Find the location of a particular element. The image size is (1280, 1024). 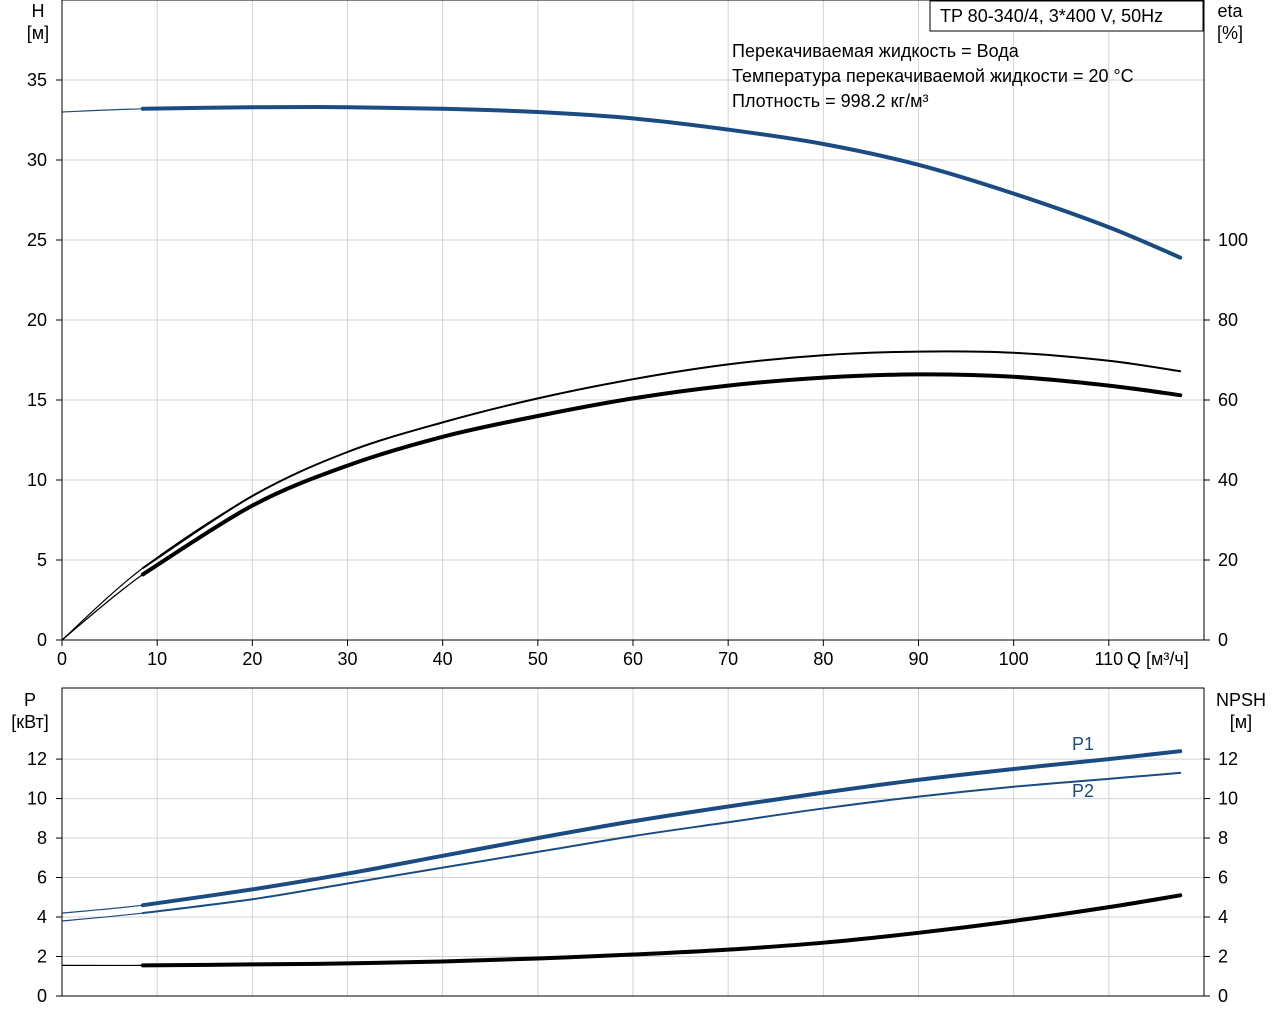

q-tick-label-110: 110 is located at coordinates (1108, 659).